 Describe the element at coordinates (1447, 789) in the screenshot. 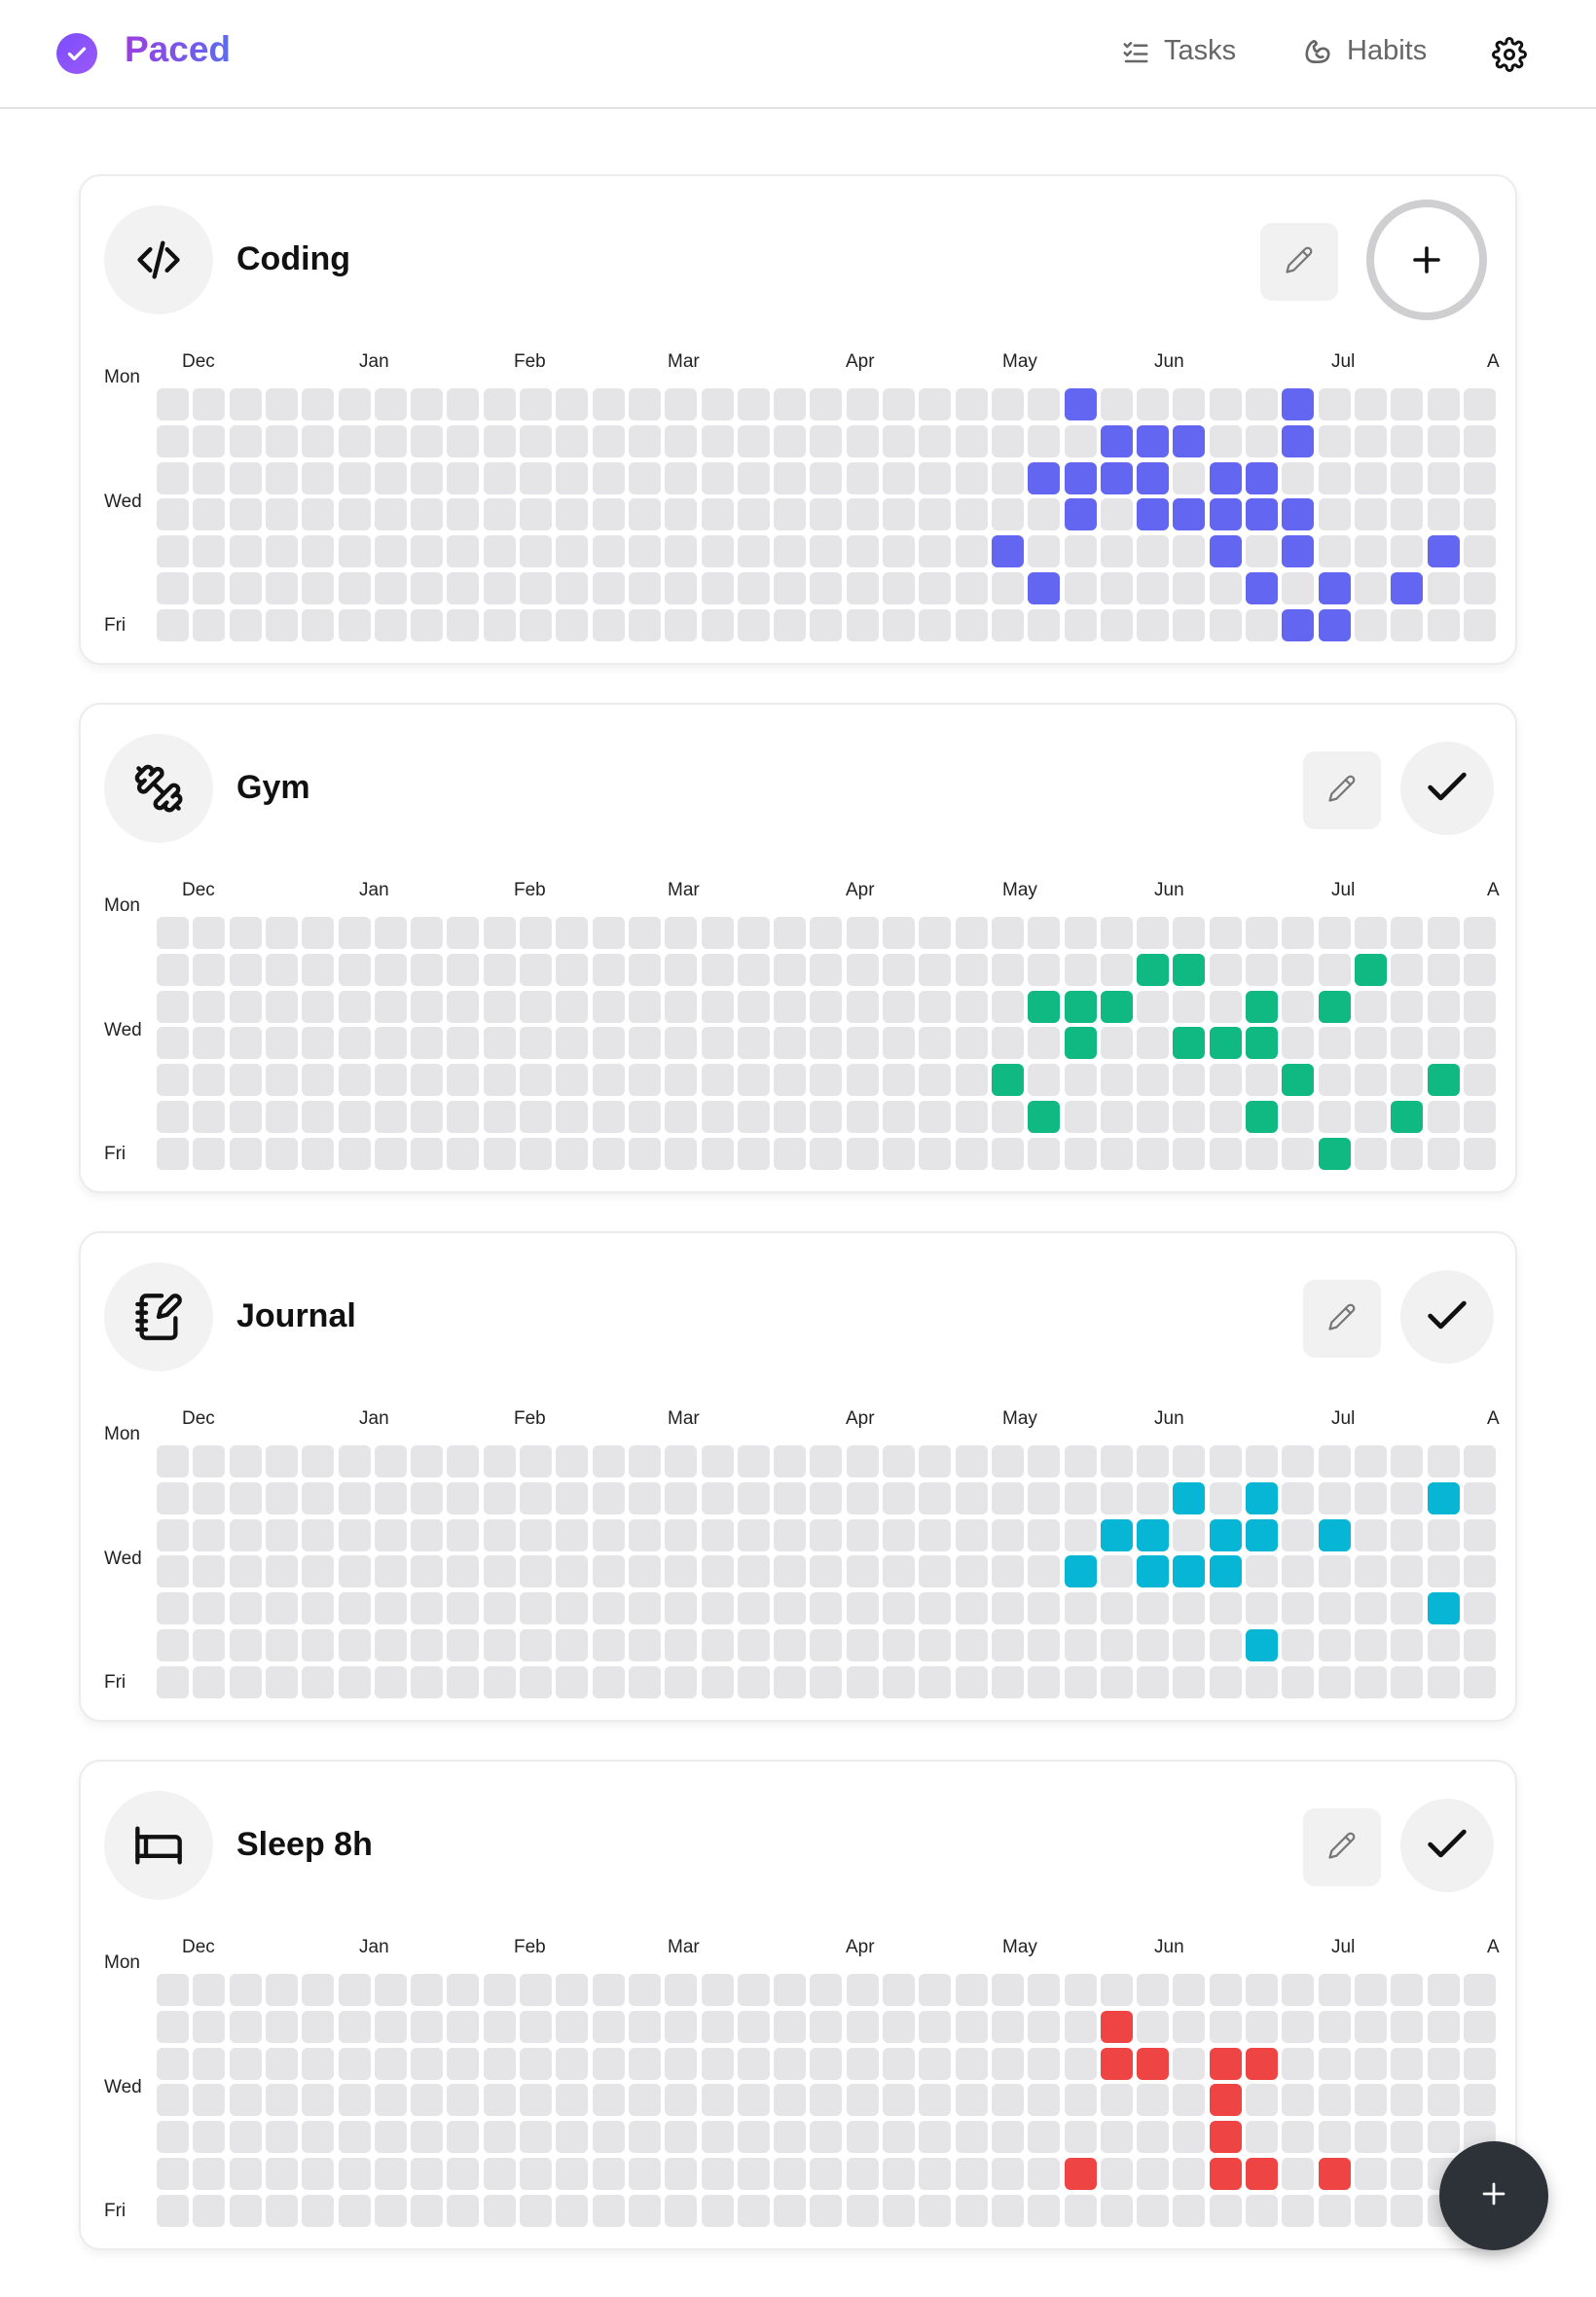

I see `mark-done-button` at that location.